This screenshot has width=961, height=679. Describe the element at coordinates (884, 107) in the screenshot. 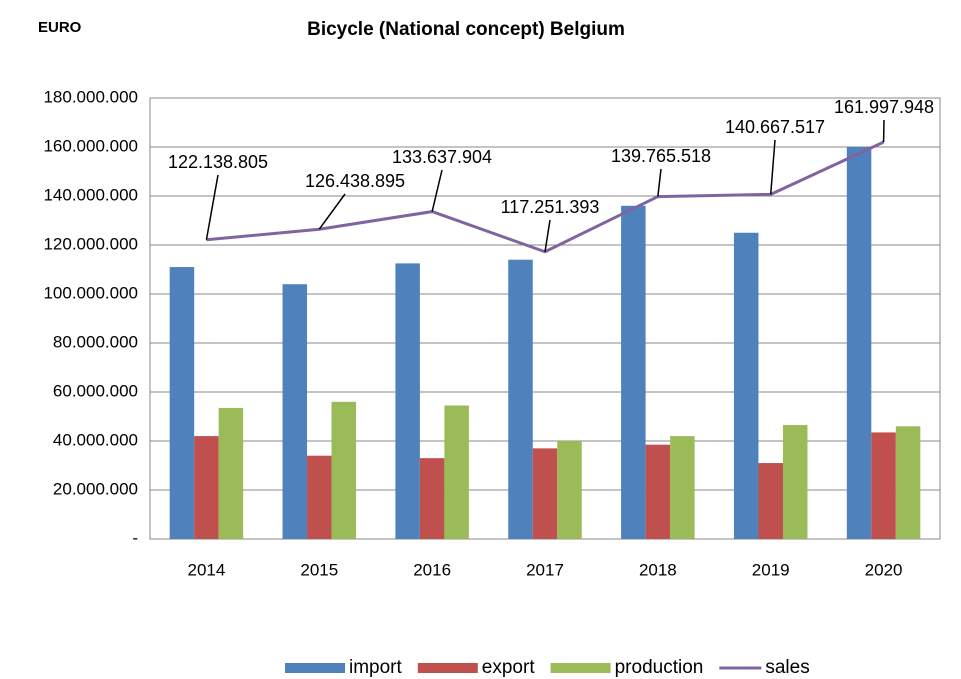

I see `data-label: 161.997.948` at that location.